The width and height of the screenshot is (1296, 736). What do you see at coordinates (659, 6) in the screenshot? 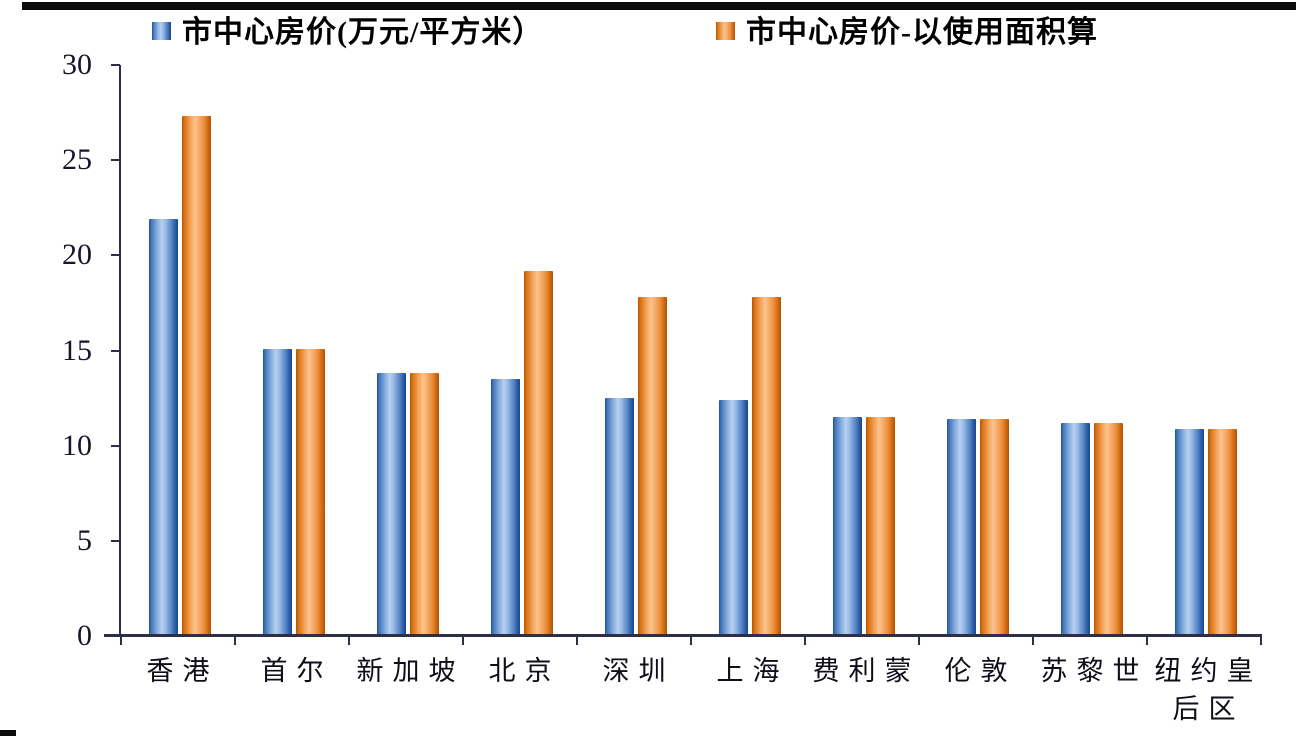
I see `top-border-bar` at bounding box center [659, 6].